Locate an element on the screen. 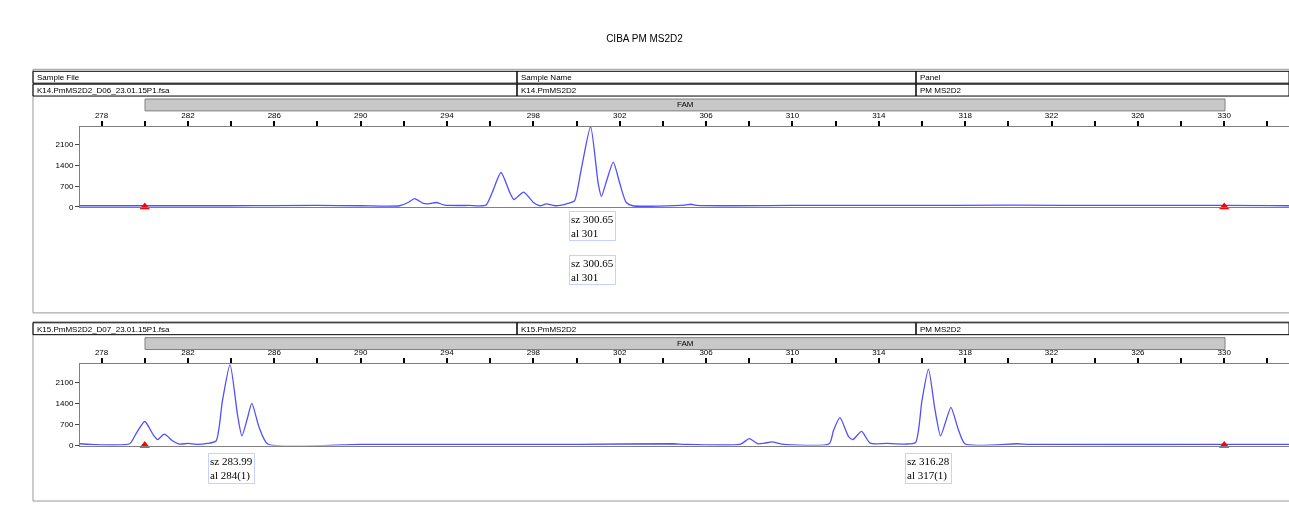  text: Sample Name is located at coordinates (547, 77).